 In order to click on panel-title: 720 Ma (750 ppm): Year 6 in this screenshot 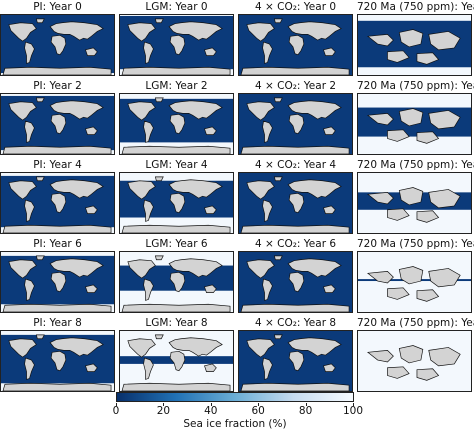, I will do `click(415, 244)`.